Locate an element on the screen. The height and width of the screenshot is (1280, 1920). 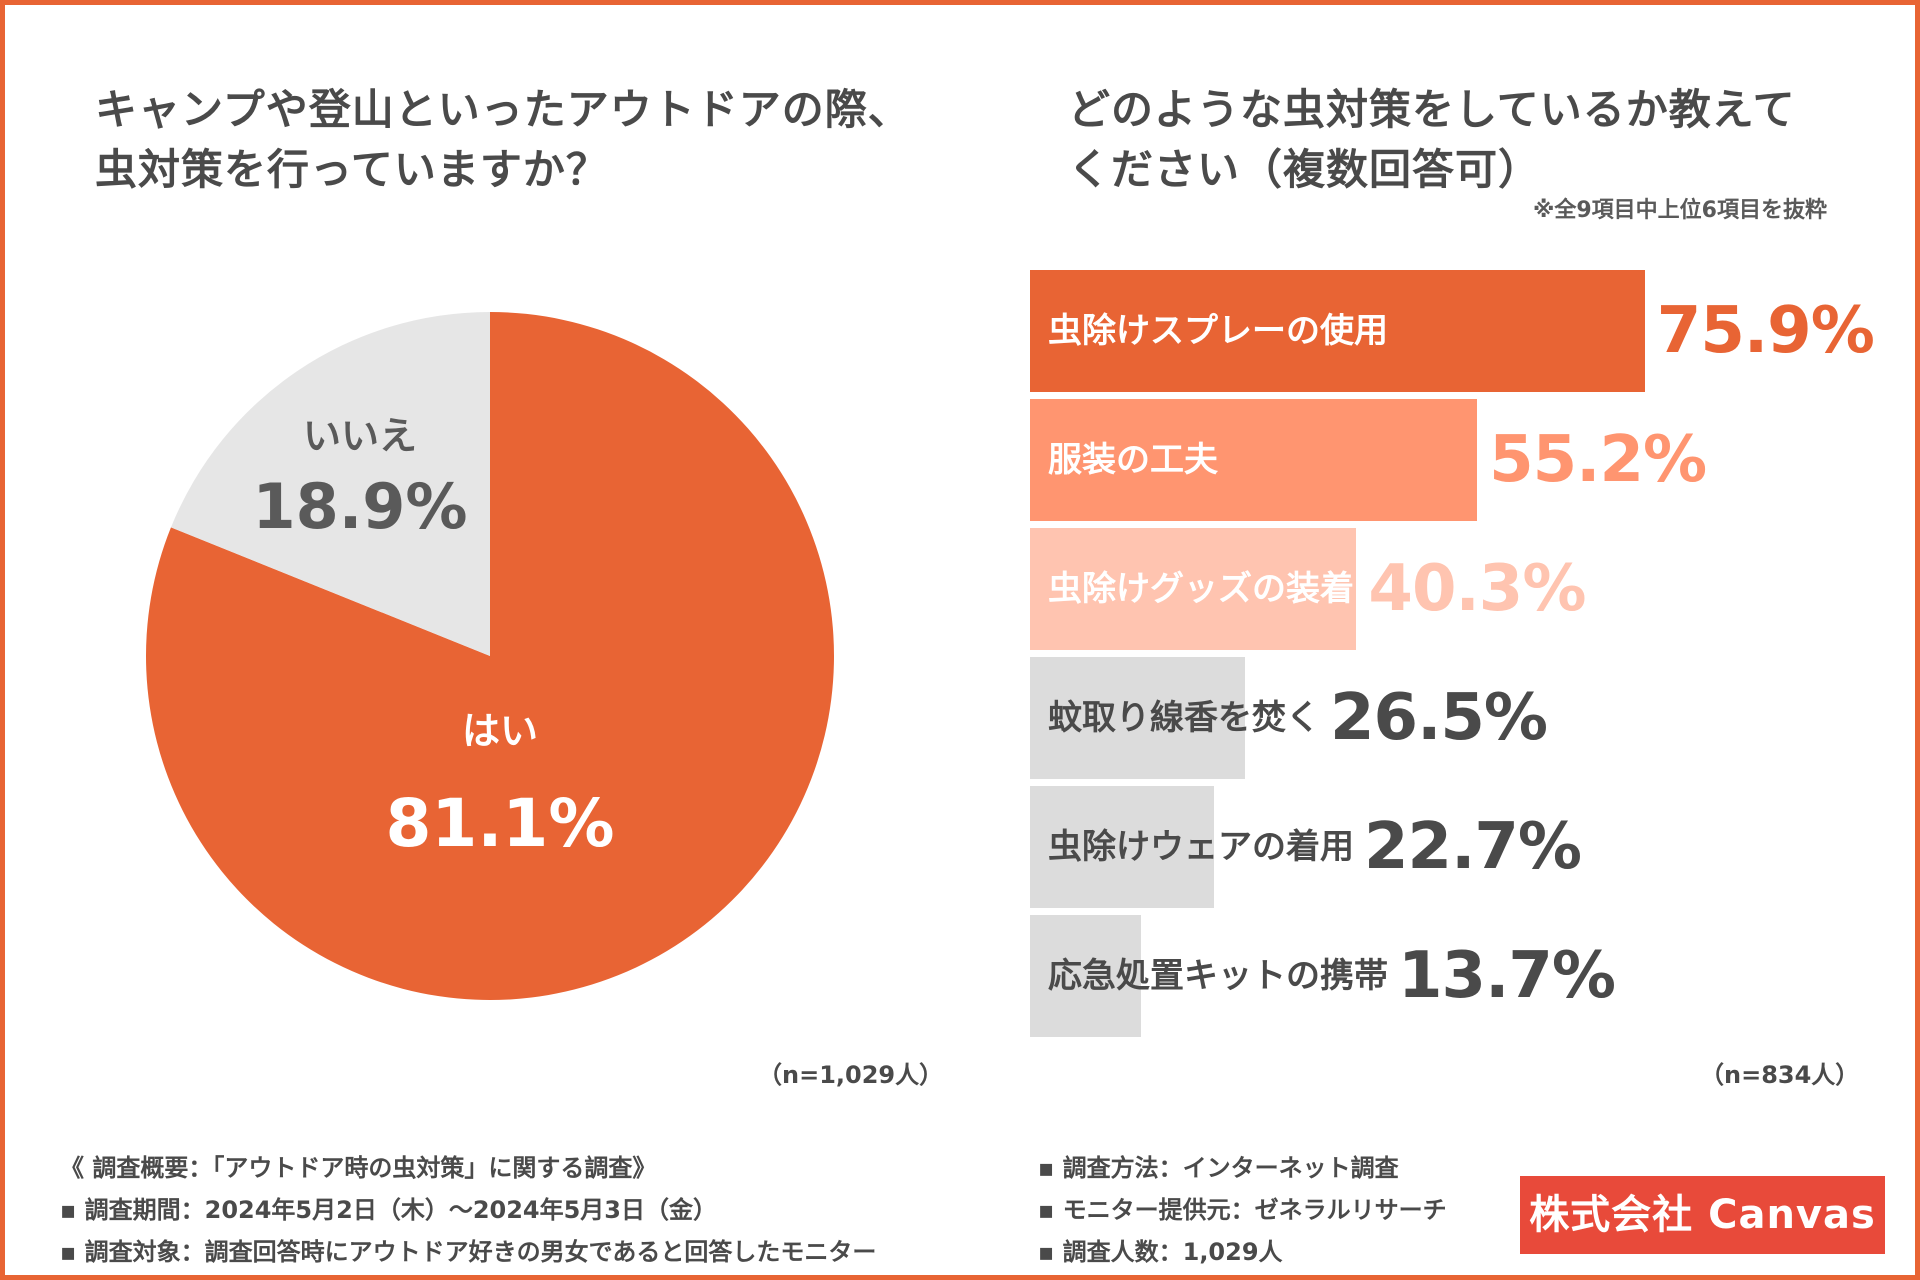
excerpt-note: ※全9項目中上位6項目を抜粋 is located at coordinates (1679, 210).